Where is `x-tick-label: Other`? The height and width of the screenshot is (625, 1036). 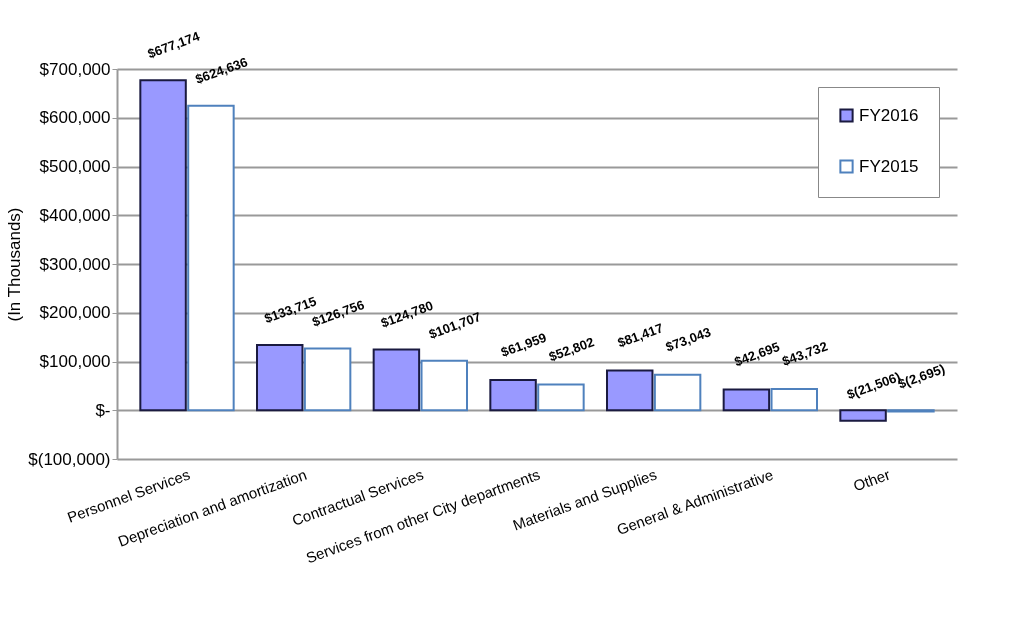
x-tick-label: Other is located at coordinates (872, 480).